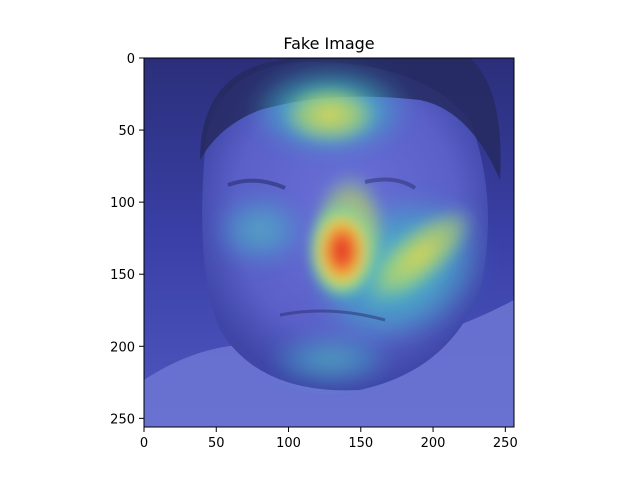  What do you see at coordinates (505, 443) in the screenshot?
I see `x-tick-label: 250` at bounding box center [505, 443].